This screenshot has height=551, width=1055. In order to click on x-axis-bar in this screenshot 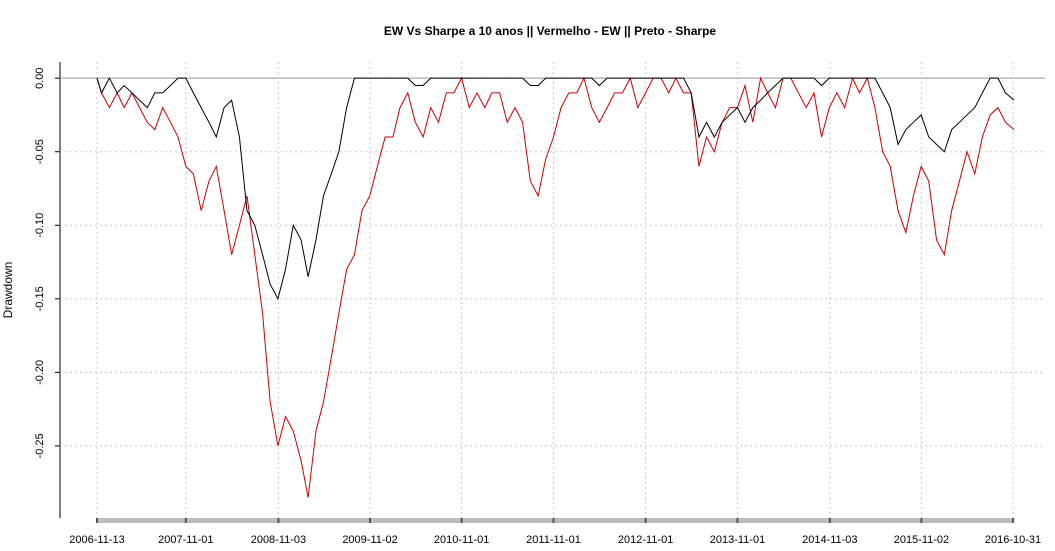, I will do `click(555, 520)`.